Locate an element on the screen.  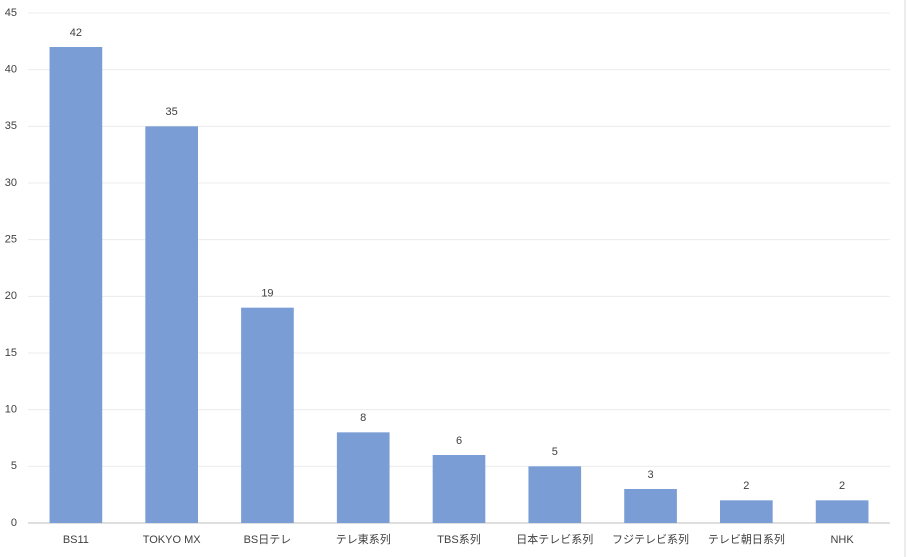
x-tick-label: テレ東系列 is located at coordinates (363, 539).